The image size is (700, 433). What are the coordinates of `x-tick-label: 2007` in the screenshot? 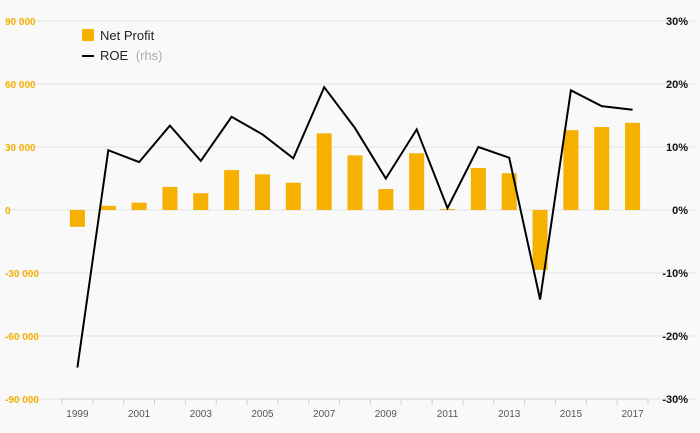 It's located at (324, 414).